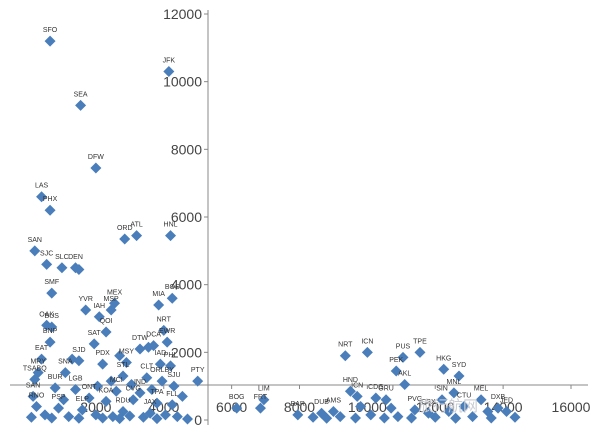 Image resolution: width=600 pixels, height=444 pixels. I want to click on point-label: JFK, so click(169, 61).